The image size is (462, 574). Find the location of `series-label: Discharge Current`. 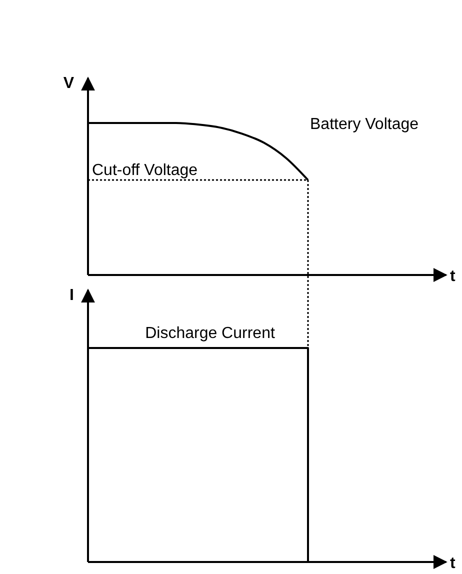

series-label: Discharge Current is located at coordinates (210, 333).